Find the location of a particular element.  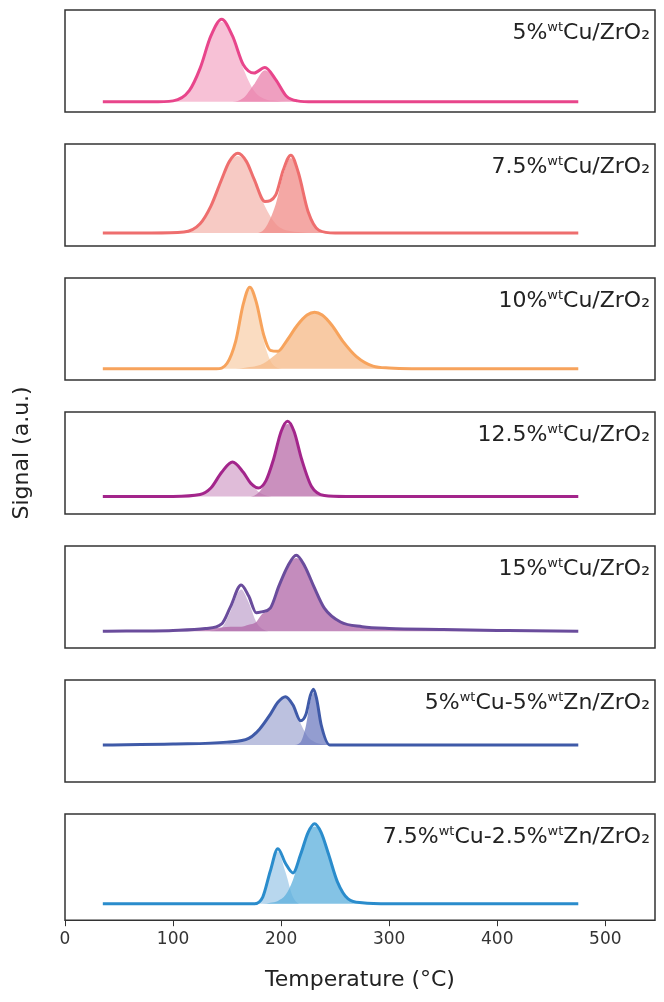

y-axis-title: Signal (a.u.) is located at coordinates (20, 453).